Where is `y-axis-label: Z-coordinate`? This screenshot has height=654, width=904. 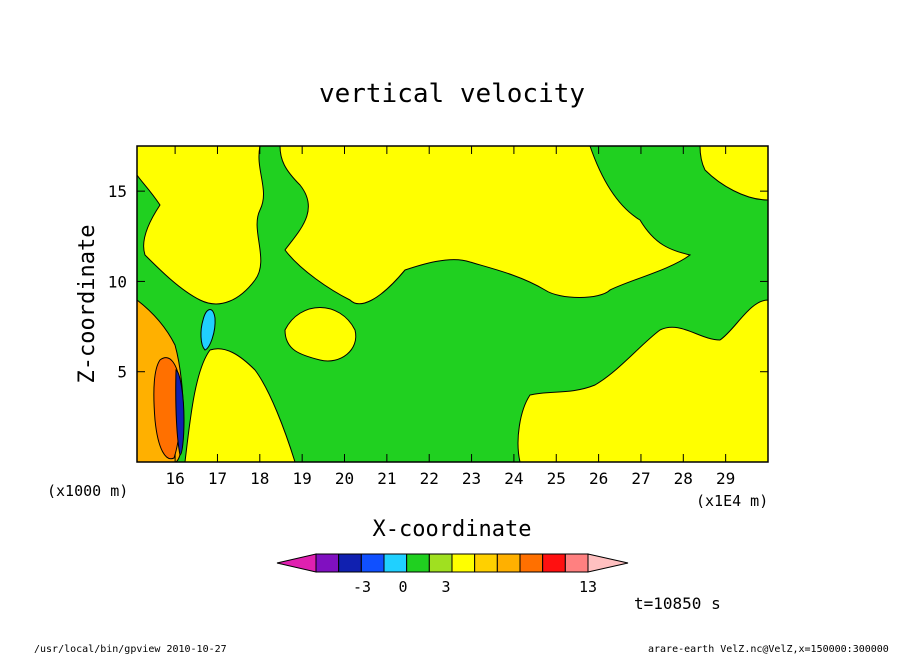
y-axis-label: Z-coordinate is located at coordinates (87, 304).